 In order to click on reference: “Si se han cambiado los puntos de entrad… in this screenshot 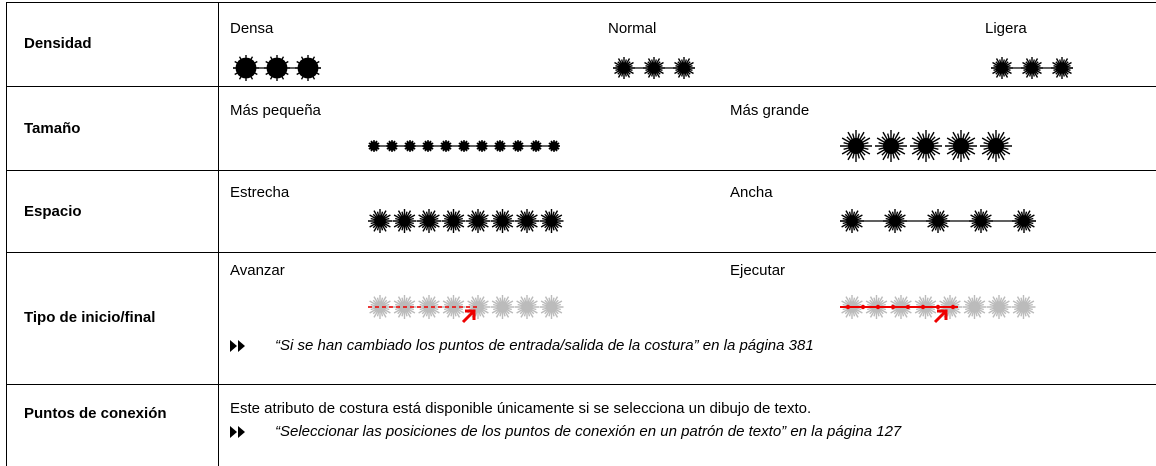, I will do `click(544, 345)`.